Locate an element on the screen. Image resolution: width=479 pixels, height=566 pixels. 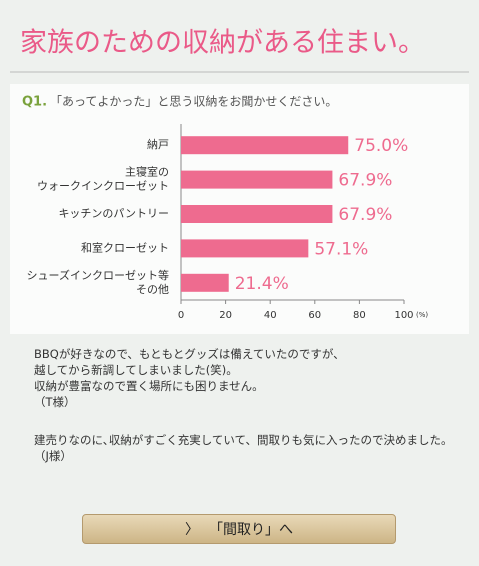
x-tick-label: 100 is located at coordinates (403, 315).